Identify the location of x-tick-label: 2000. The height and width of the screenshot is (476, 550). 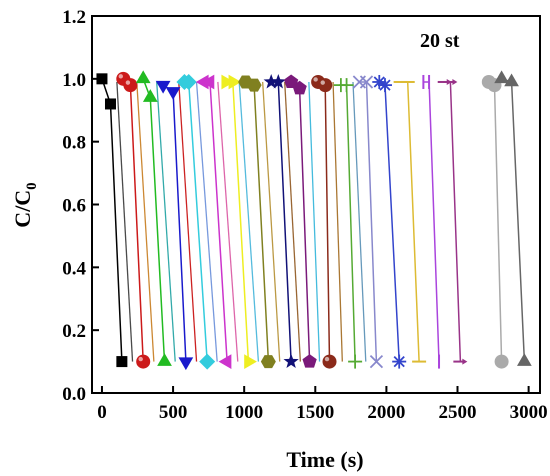
(386, 412).